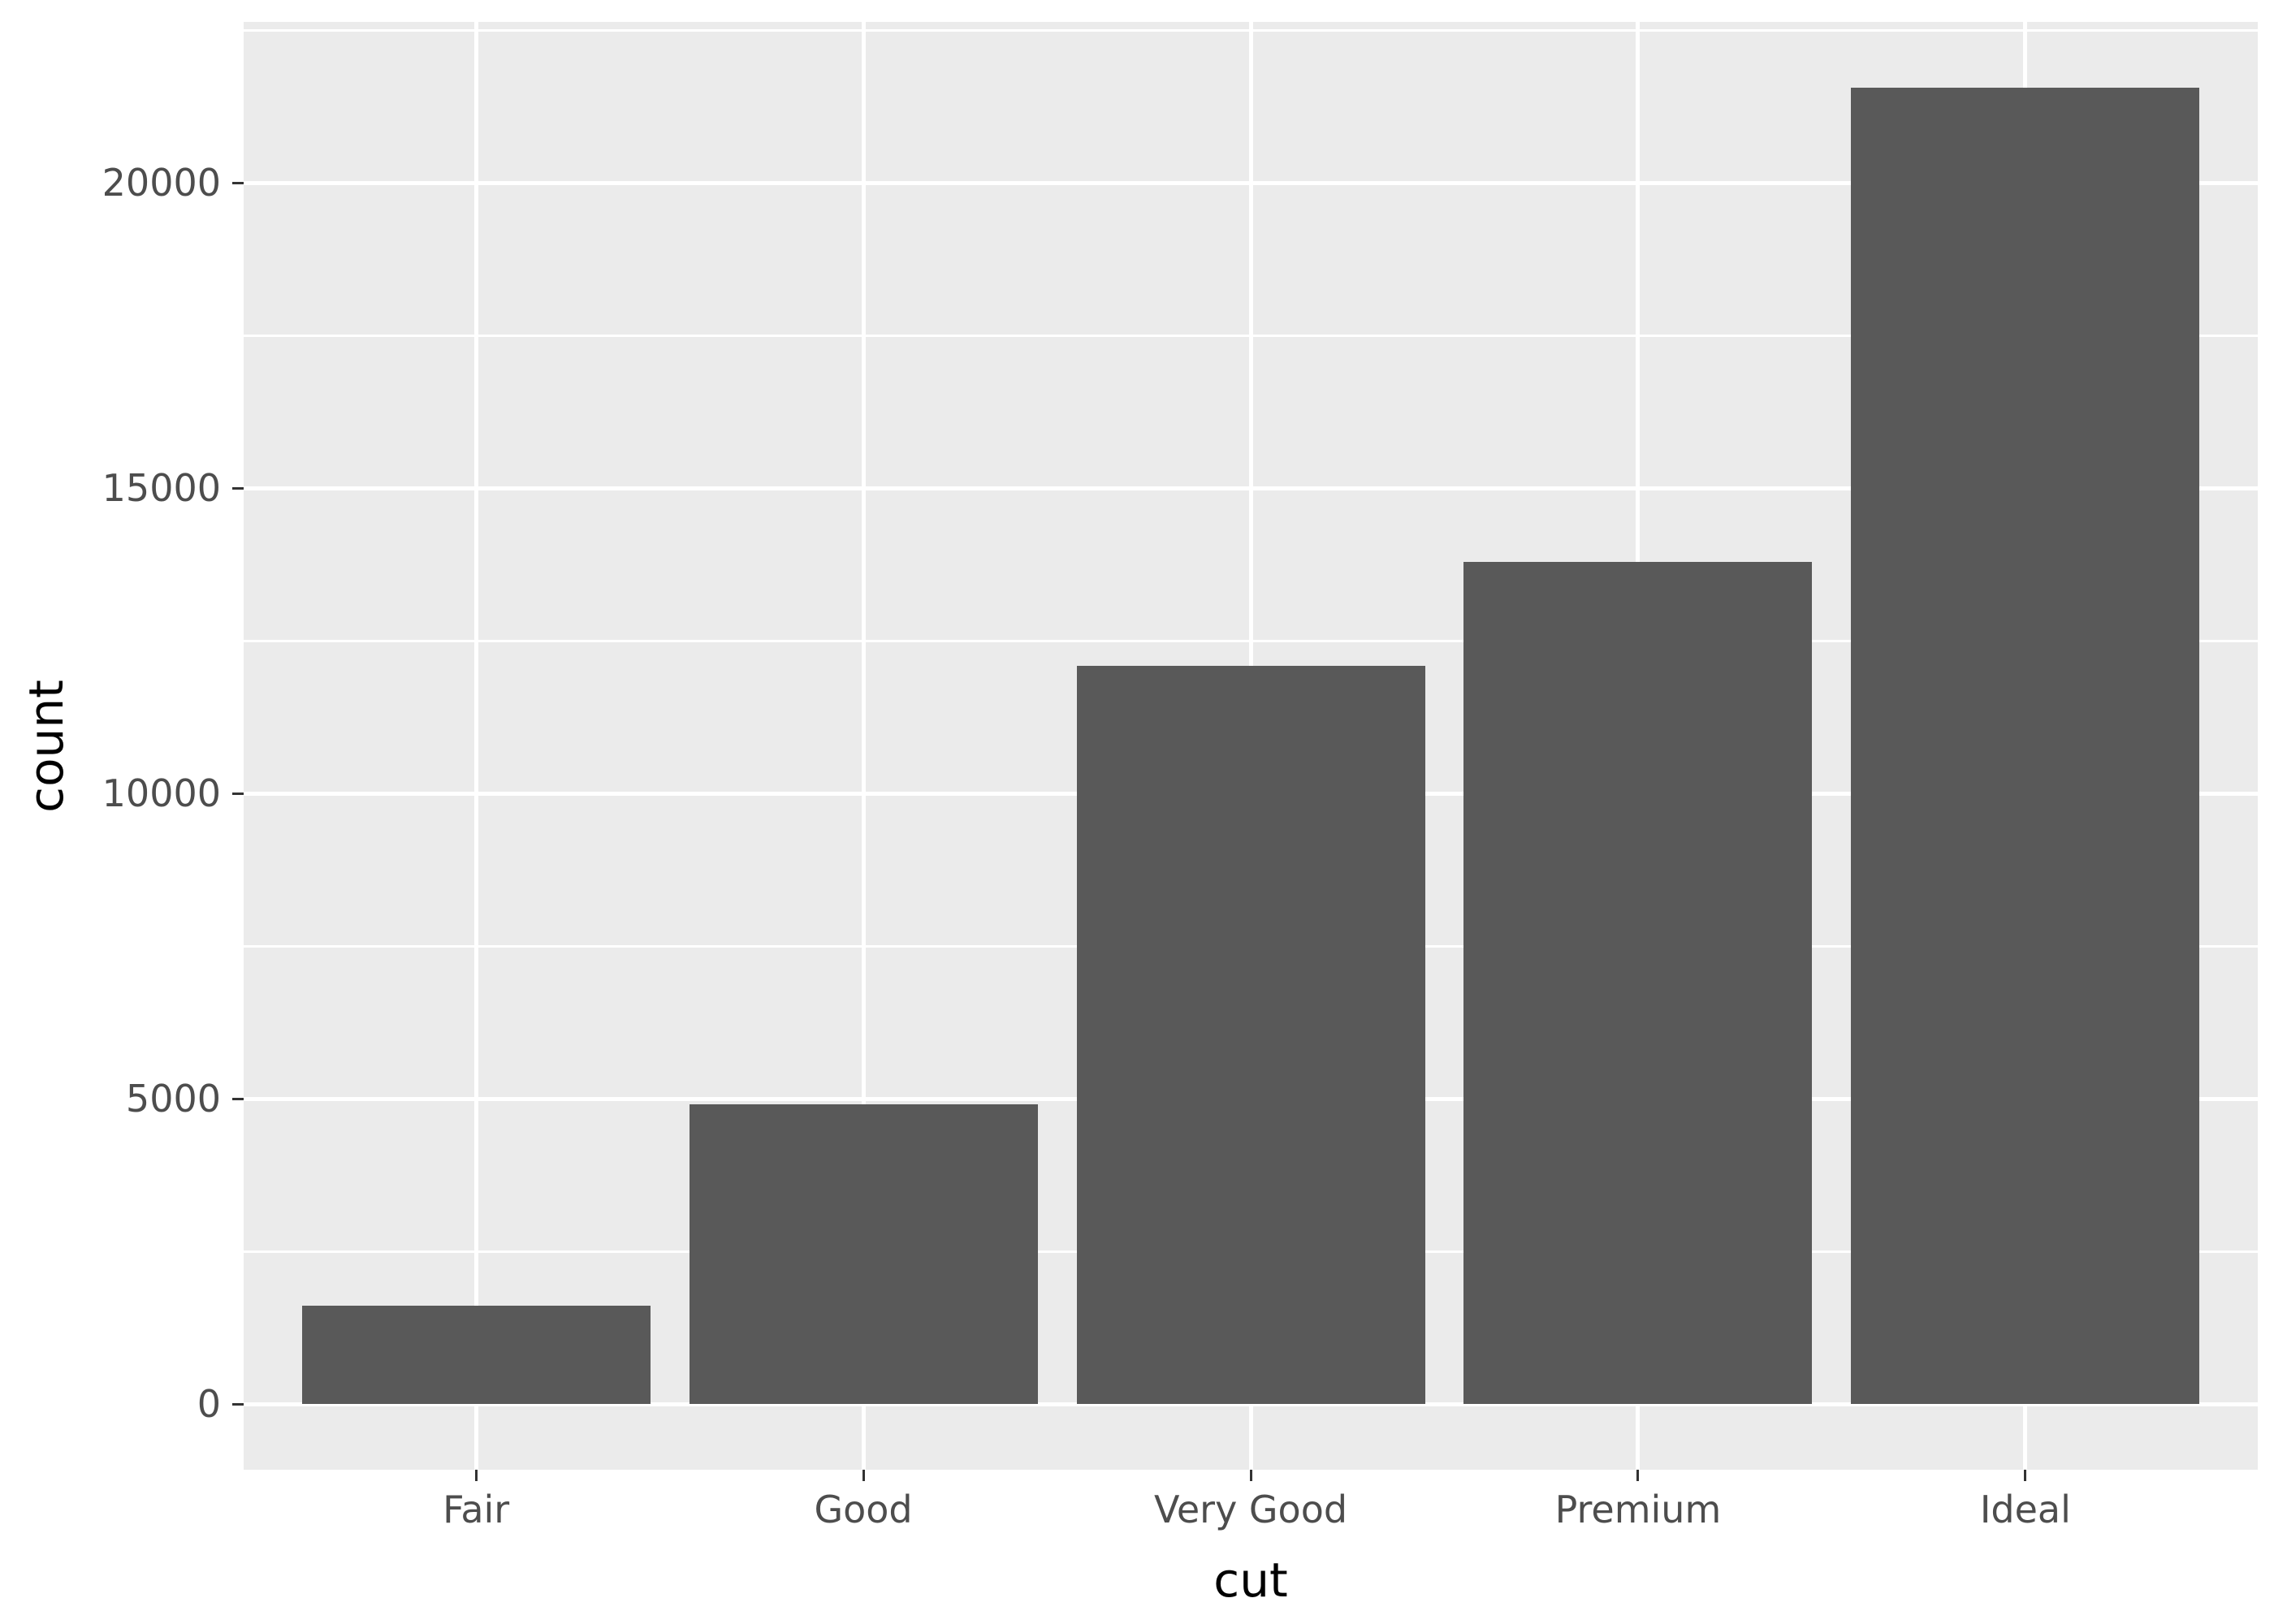 The width and height of the screenshot is (2274, 1624). What do you see at coordinates (161, 793) in the screenshot?
I see `y-tick-label-10000: 10000` at bounding box center [161, 793].